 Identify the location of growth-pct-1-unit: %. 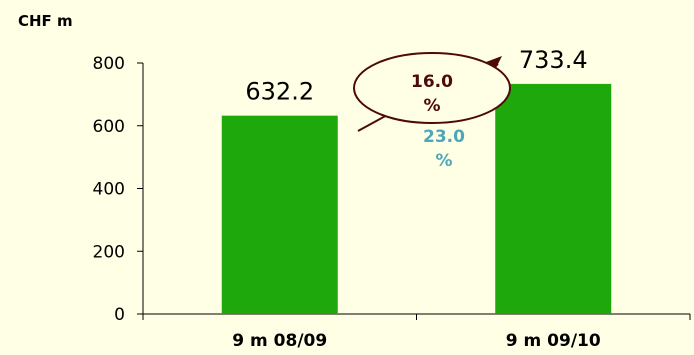
(431, 106).